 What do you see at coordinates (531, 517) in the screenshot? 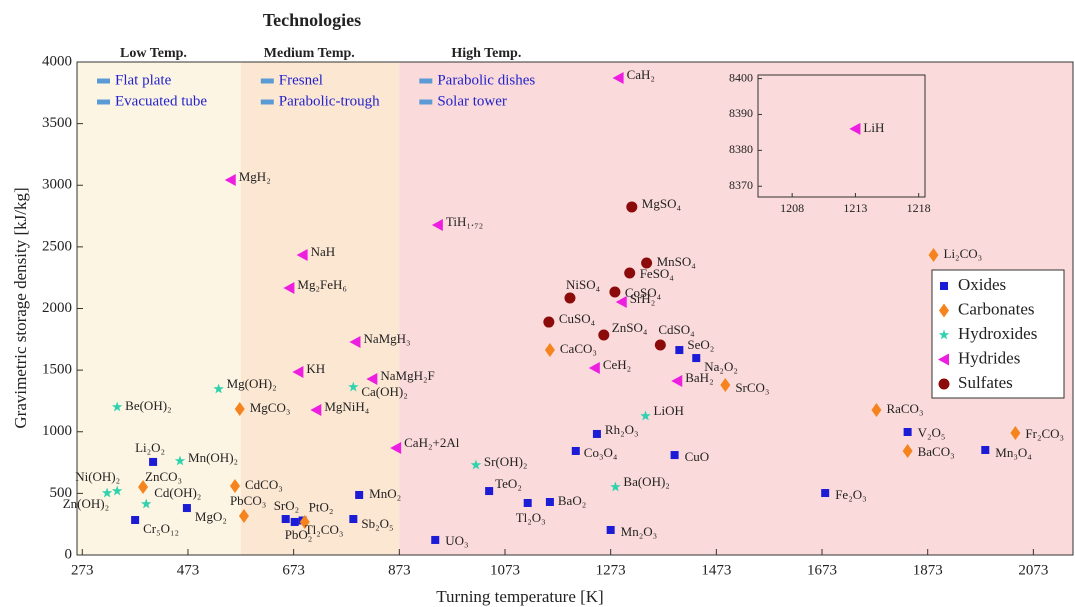
I see `point-label: Tl₂O₃` at bounding box center [531, 517].